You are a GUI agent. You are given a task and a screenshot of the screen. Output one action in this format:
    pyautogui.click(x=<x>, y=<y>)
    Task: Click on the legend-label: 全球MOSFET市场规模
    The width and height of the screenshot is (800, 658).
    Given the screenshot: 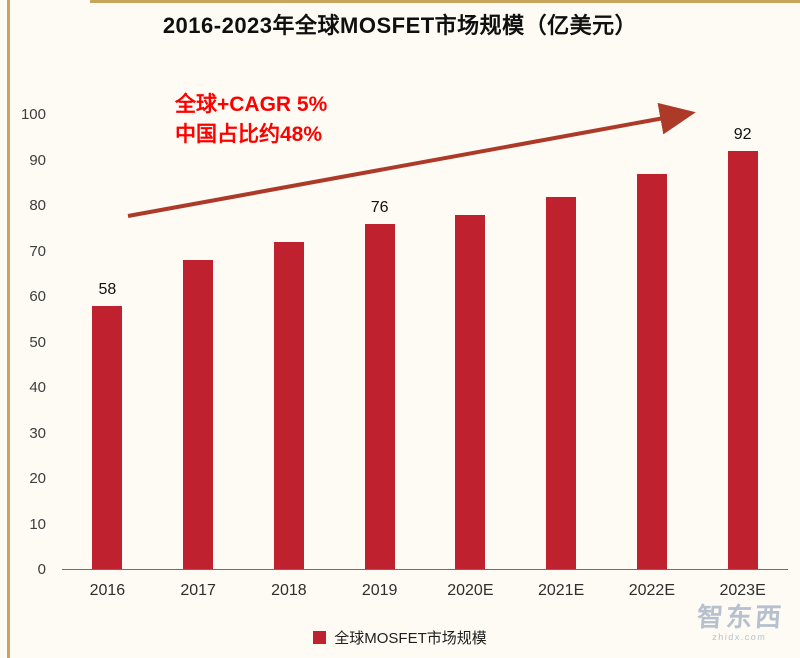 What is the action you would take?
    pyautogui.click(x=410, y=638)
    